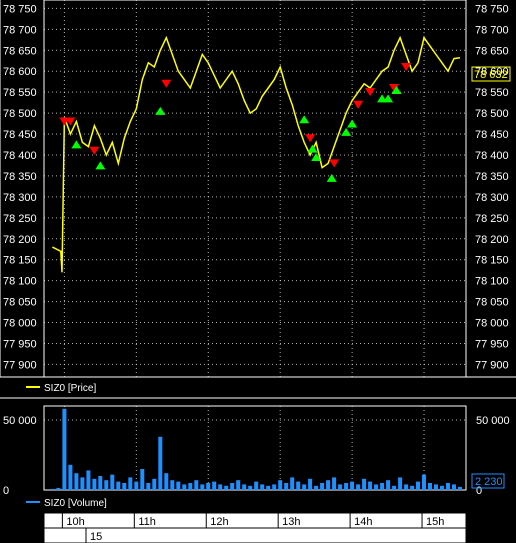 Image resolution: width=516 pixels, height=543 pixels. I want to click on price-y-tick-label-right: 78 750, so click(492, 9).